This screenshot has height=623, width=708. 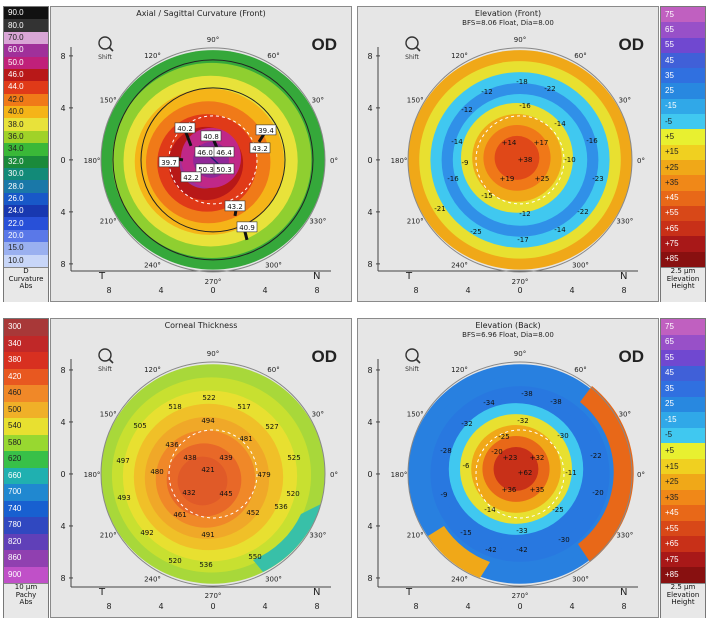 I want to click on scale-cell: 10.0, so click(x=26, y=260).